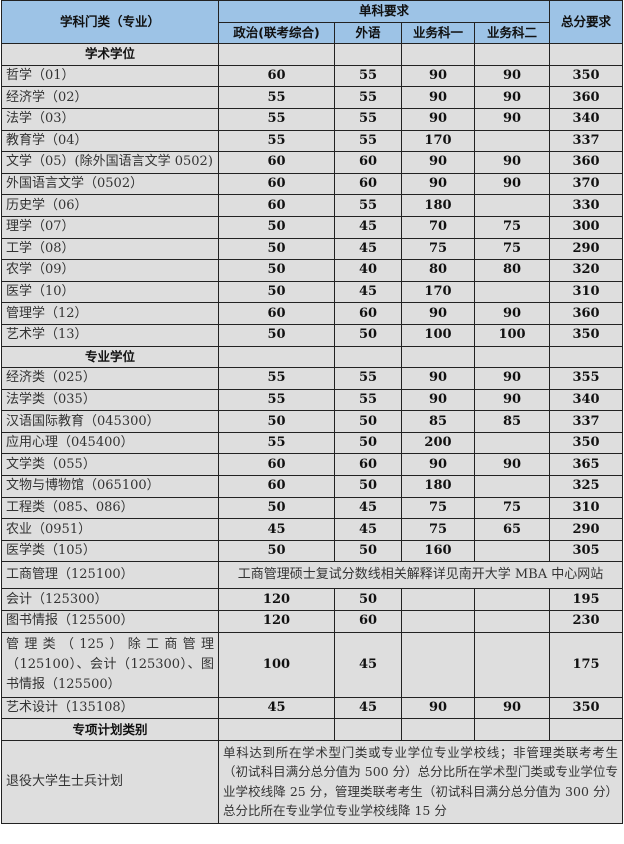  I want to click on row-category-name: 艺术学（13）, so click(110, 335).